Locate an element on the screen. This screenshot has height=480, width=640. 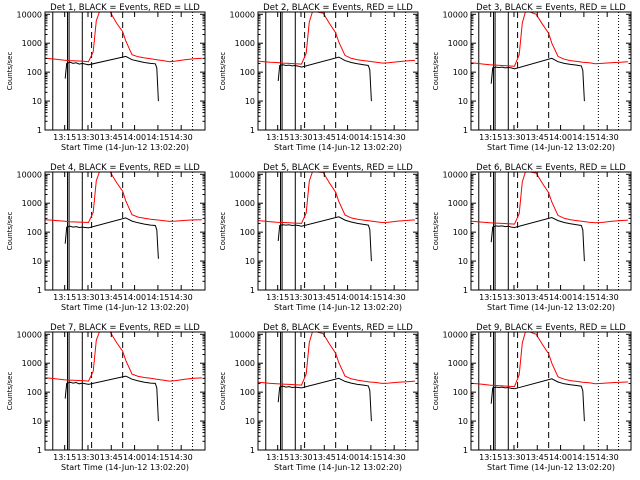
chart-title: Det 4, BLACK = Events, RED = LLD is located at coordinates (125, 168).